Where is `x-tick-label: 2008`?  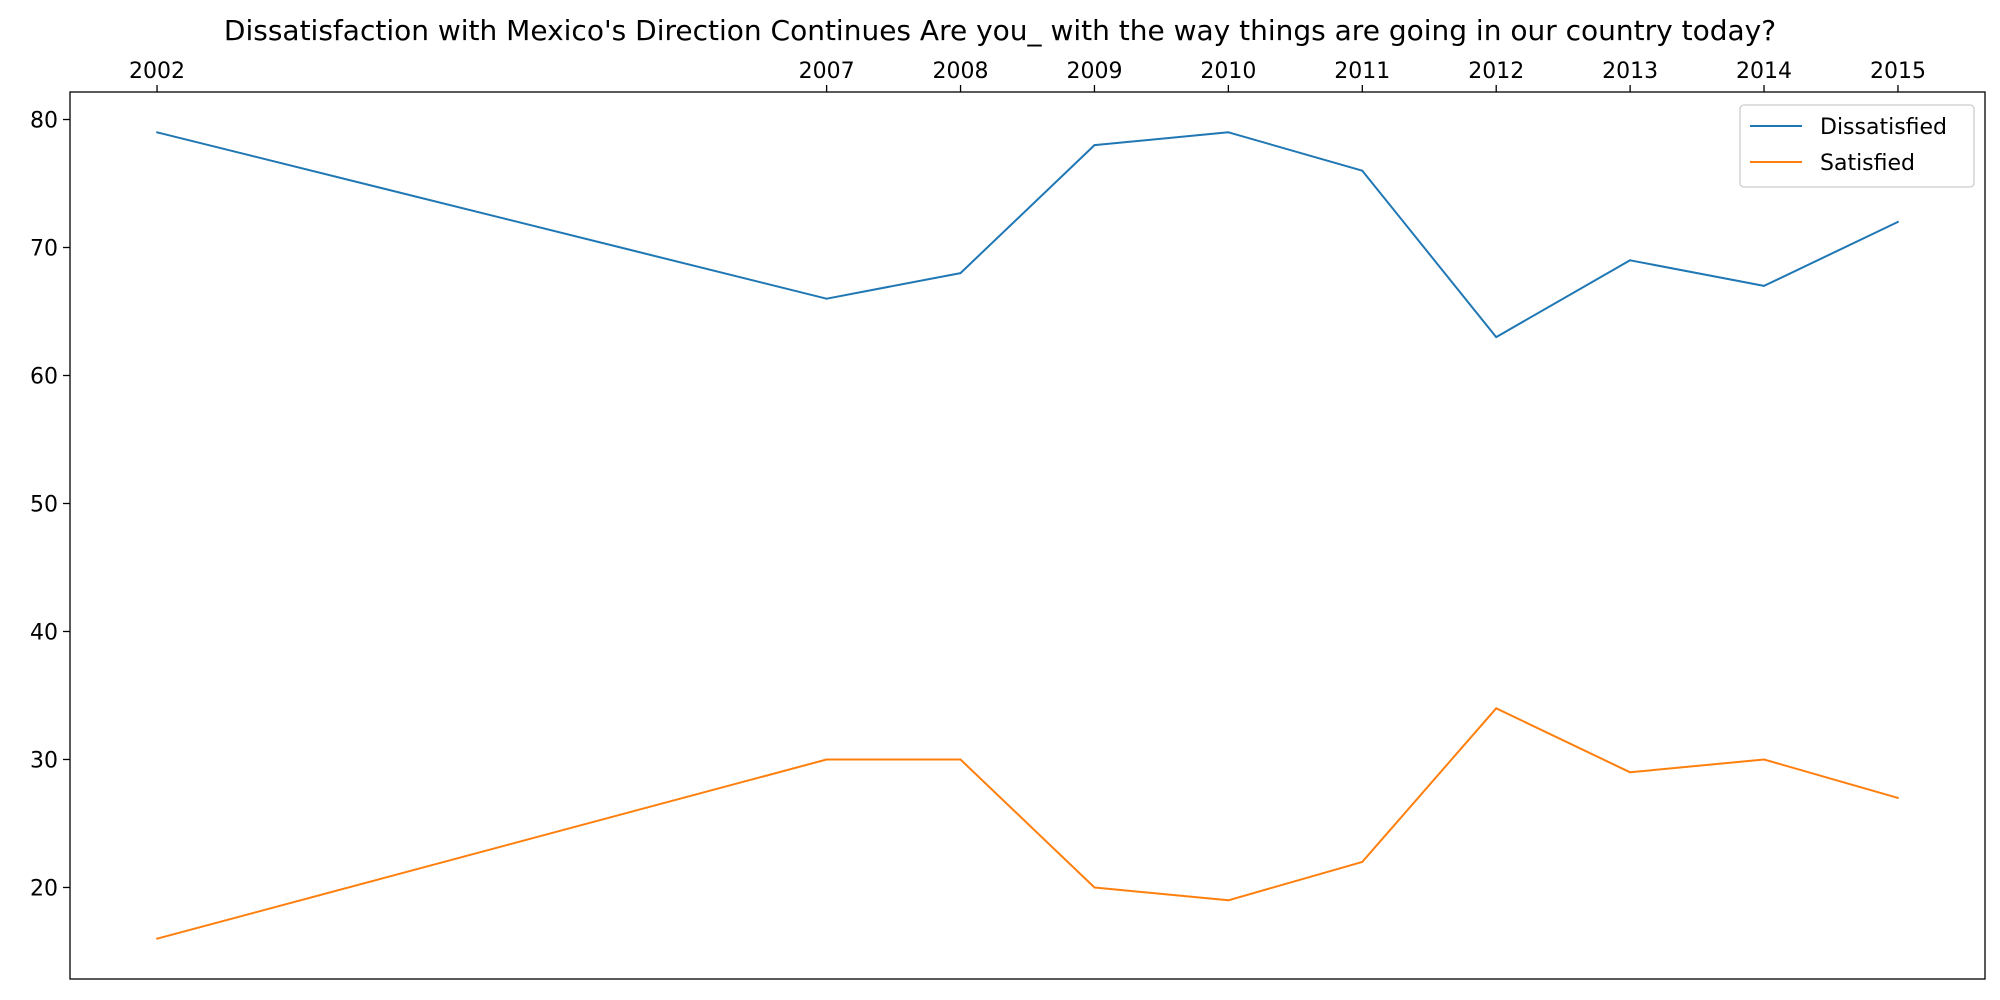
x-tick-label: 2008 is located at coordinates (961, 71).